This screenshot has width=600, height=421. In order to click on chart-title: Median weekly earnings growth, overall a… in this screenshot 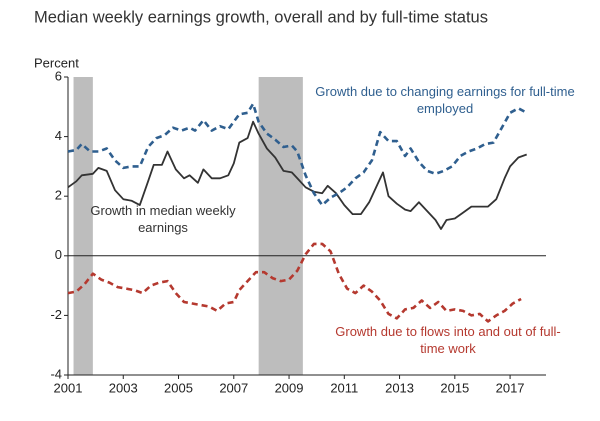, I will do `click(261, 17)`.